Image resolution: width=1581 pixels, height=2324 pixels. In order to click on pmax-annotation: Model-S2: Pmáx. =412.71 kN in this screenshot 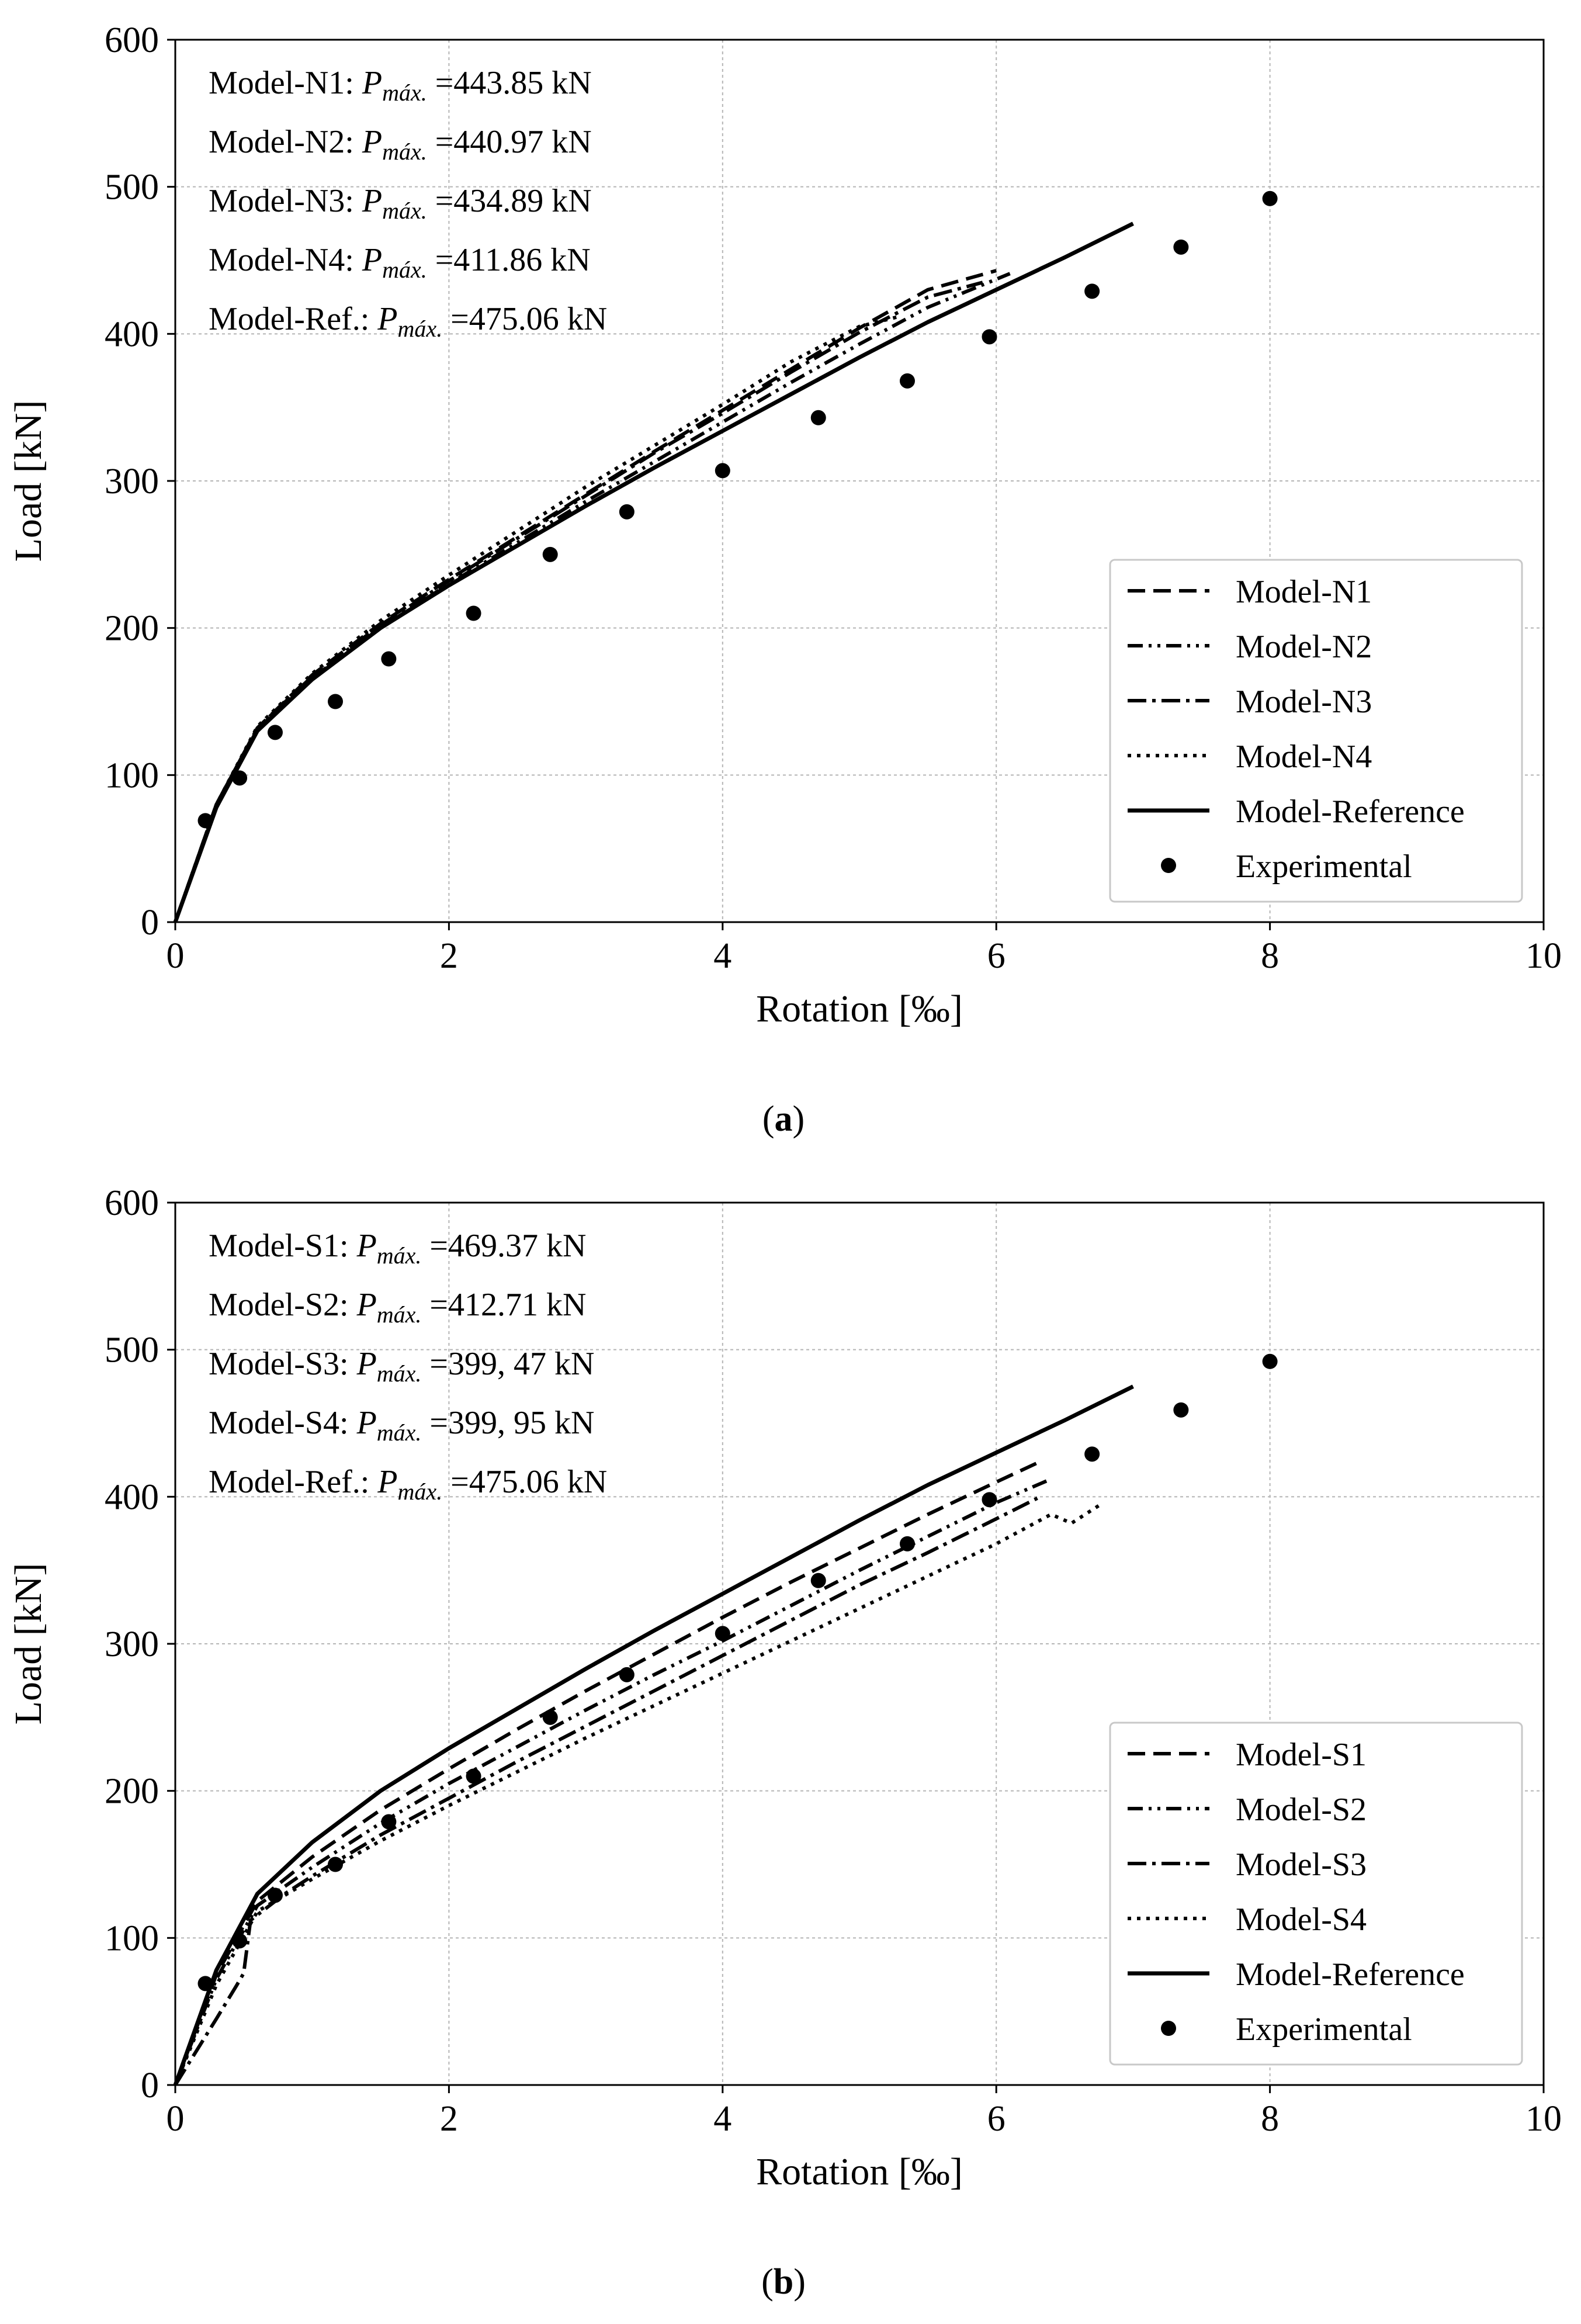, I will do `click(397, 1307)`.